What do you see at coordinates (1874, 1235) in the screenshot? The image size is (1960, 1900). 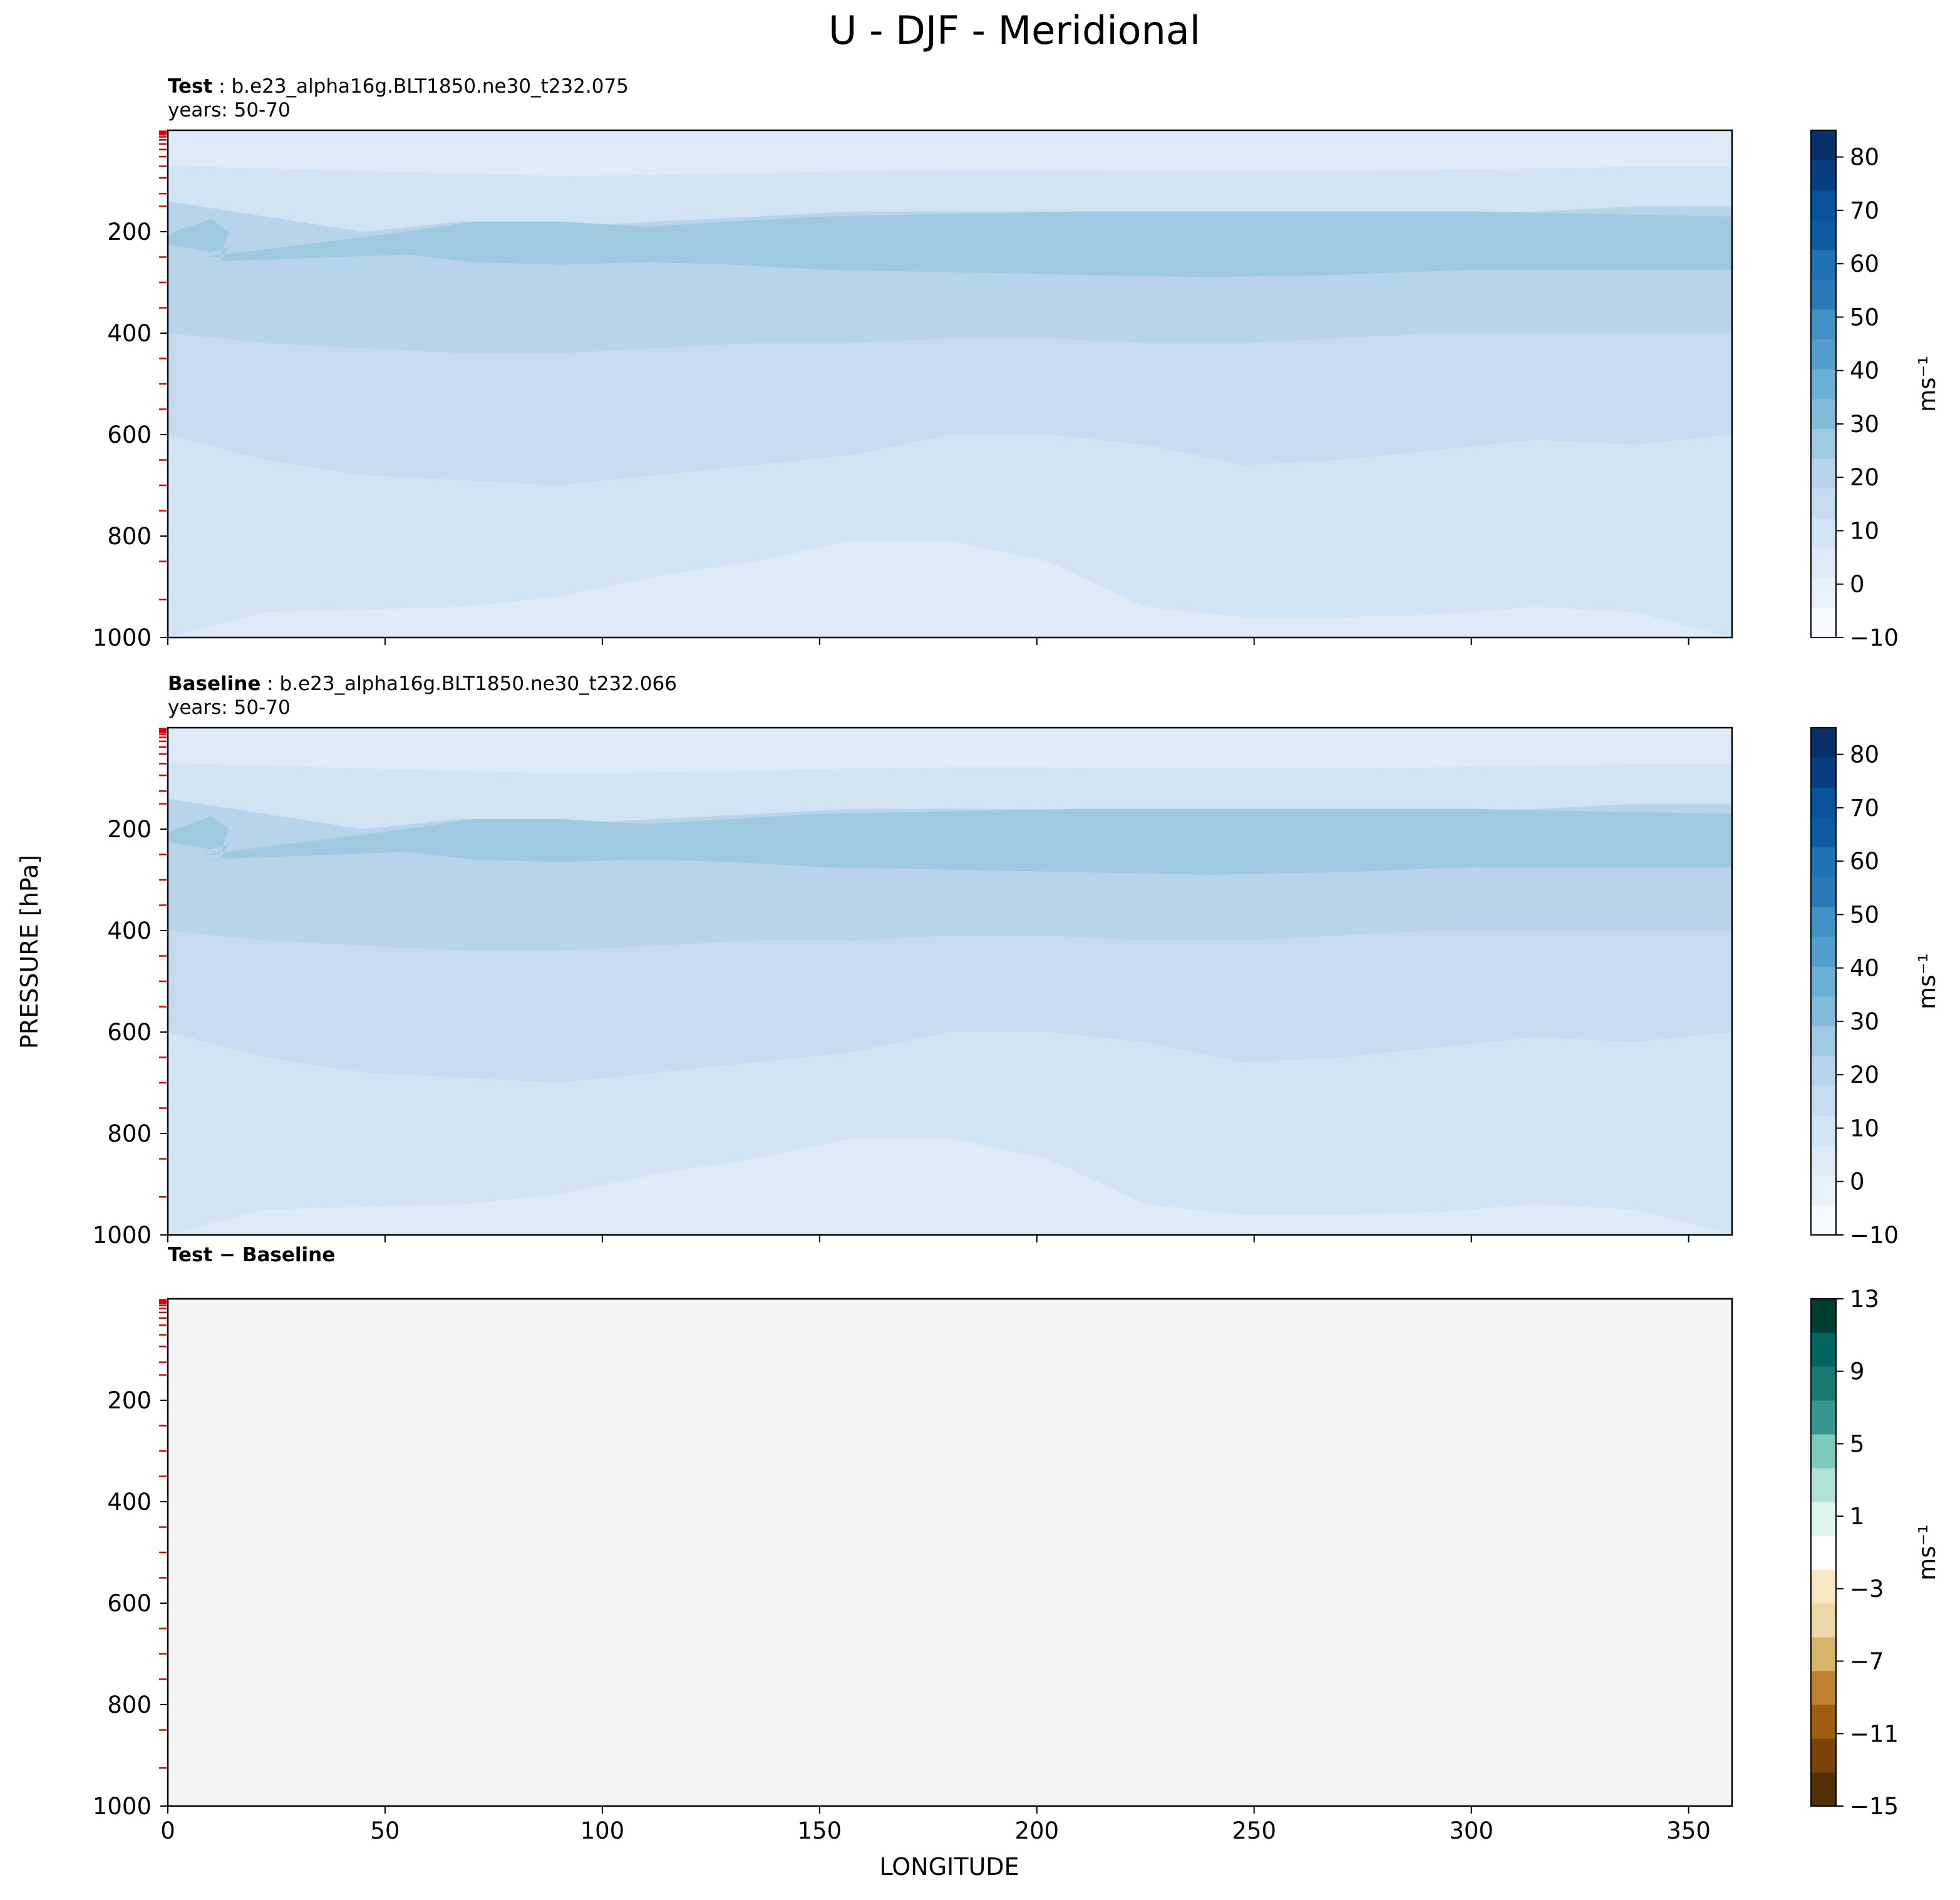 I see `colorbar-tick-label: −10` at bounding box center [1874, 1235].